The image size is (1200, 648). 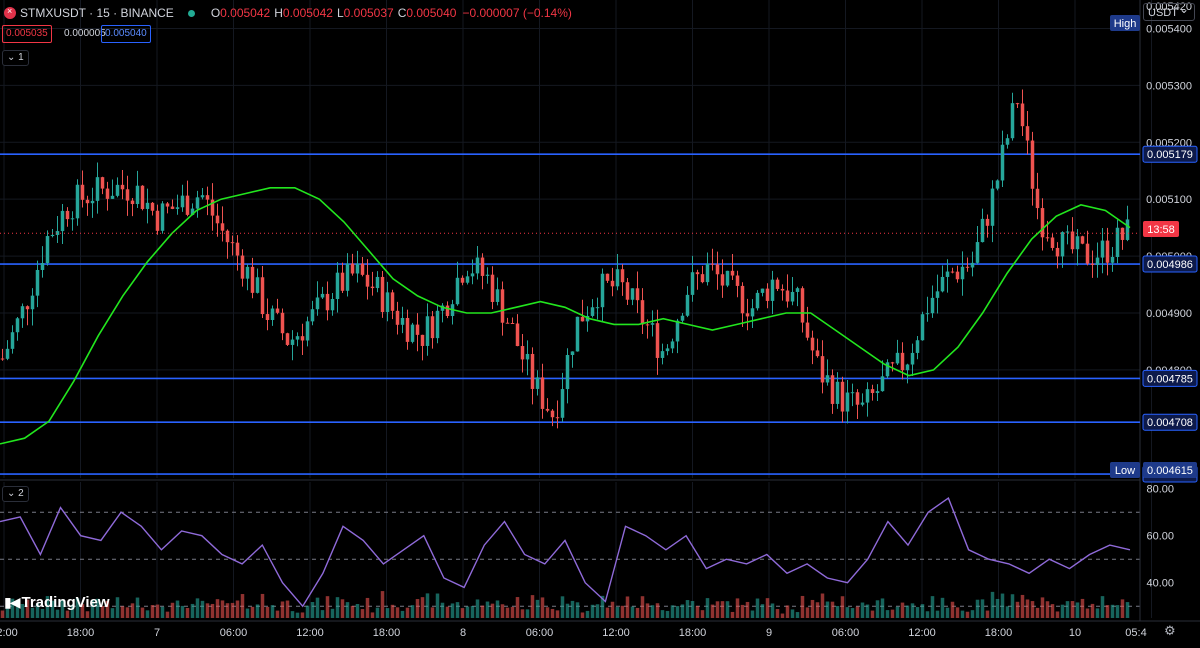 What do you see at coordinates (846, 633) in the screenshot?
I see `time-tick-label: 06:00` at bounding box center [846, 633].